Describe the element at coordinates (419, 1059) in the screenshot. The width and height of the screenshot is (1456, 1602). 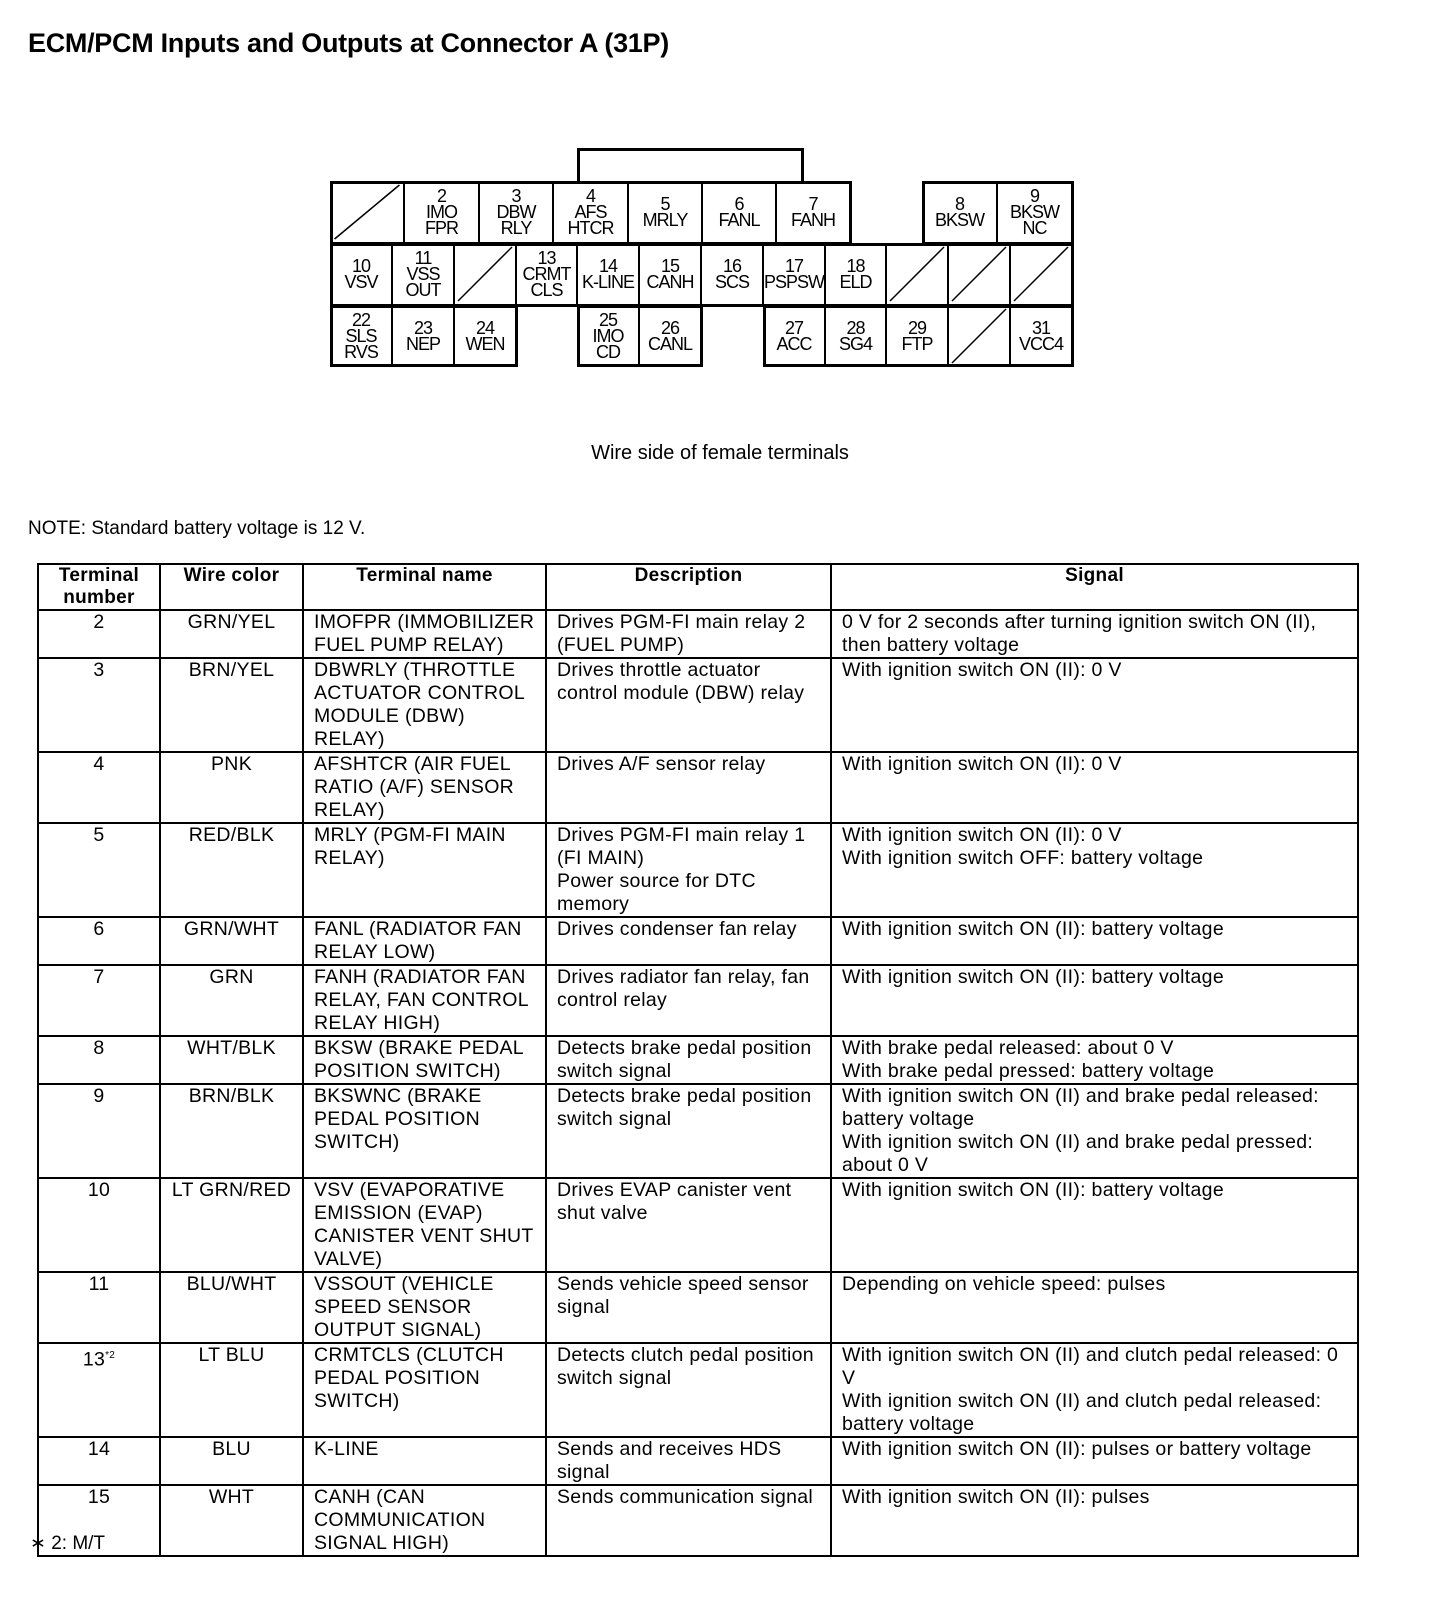
I see `terminal-name-text: BKSW (BRAKE PEDAL POSITION SWITCH)` at that location.